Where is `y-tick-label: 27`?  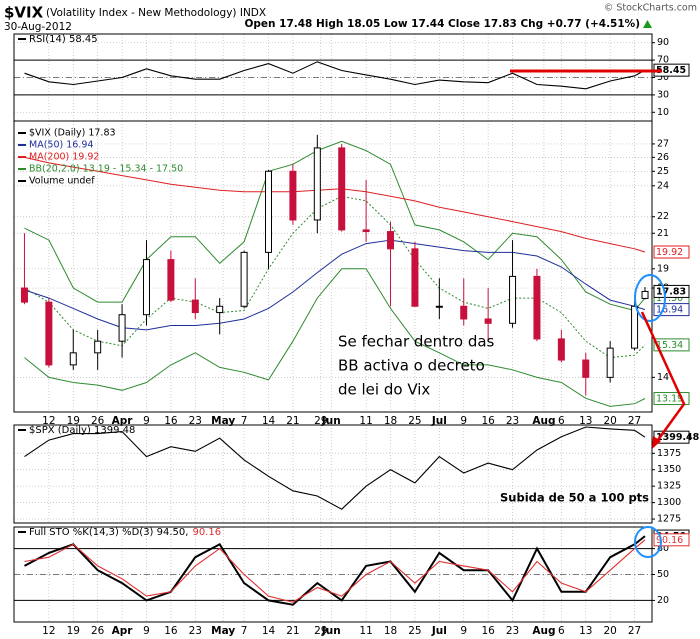
y-tick-label: 27 is located at coordinates (663, 143).